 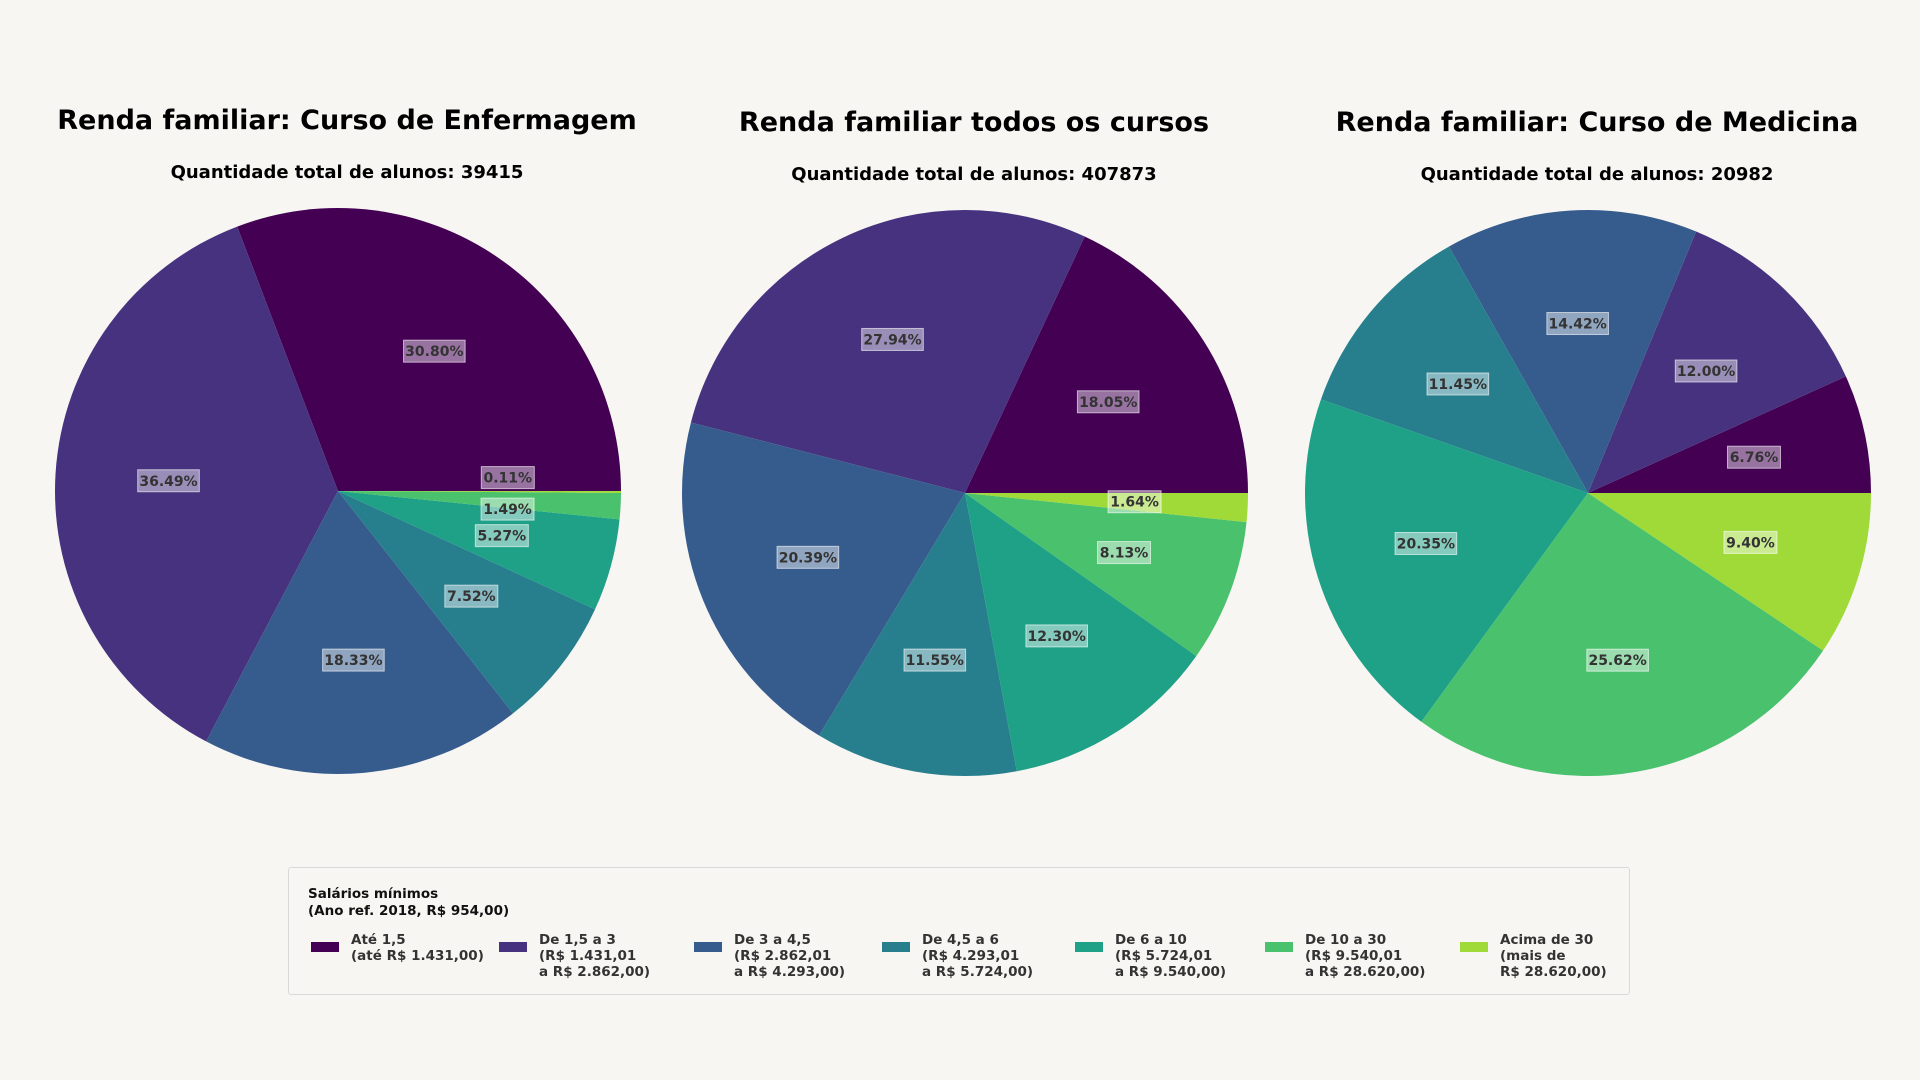 I want to click on slice-label-group: 7.52%, so click(x=471, y=596).